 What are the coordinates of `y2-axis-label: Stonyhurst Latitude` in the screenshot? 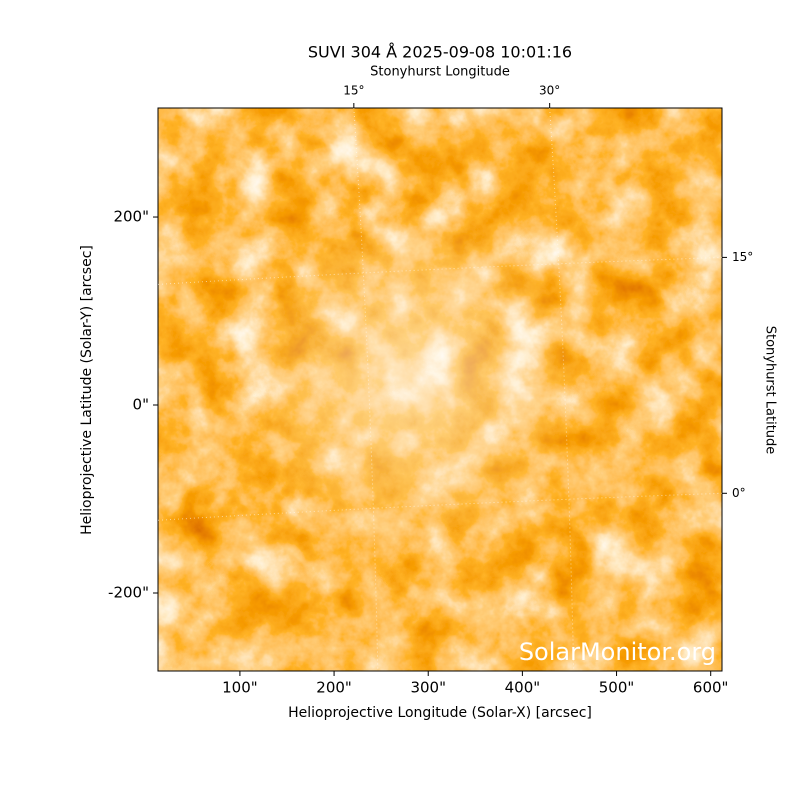 It's located at (770, 390).